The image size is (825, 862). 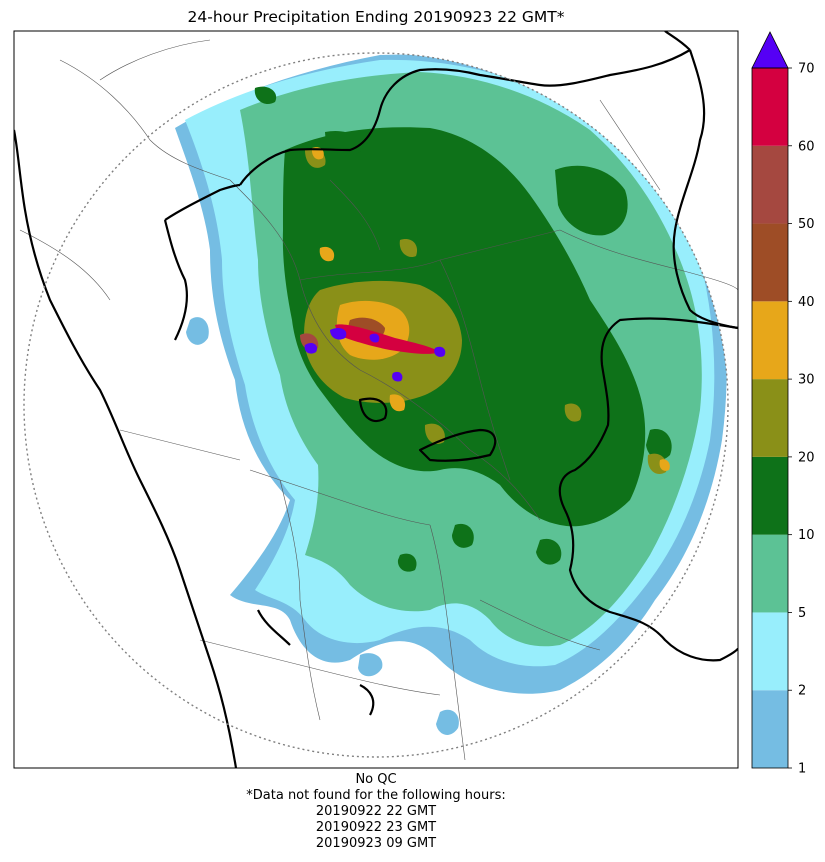 I want to click on colorbar-extend-triangle, so click(x=770, y=50).